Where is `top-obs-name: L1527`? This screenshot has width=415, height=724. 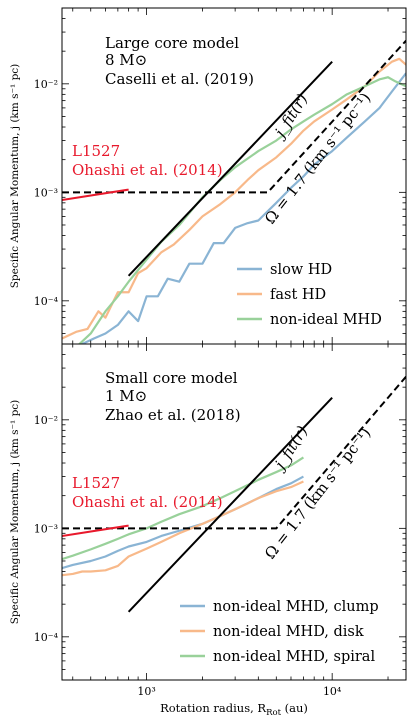
top-obs-name: L1527 is located at coordinates (96, 151).